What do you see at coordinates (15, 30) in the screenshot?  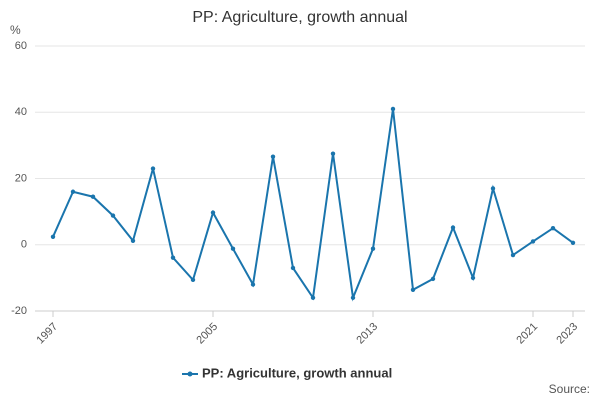 I see `y-unit: %` at bounding box center [15, 30].